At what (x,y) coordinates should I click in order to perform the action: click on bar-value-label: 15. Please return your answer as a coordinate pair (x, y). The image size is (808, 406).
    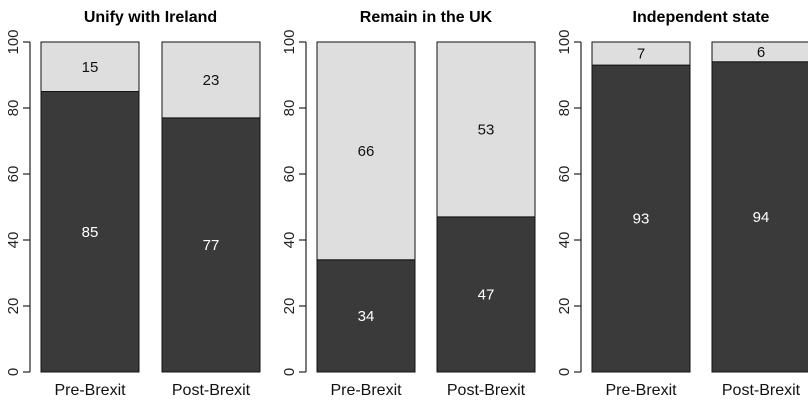
    Looking at the image, I should click on (90, 67).